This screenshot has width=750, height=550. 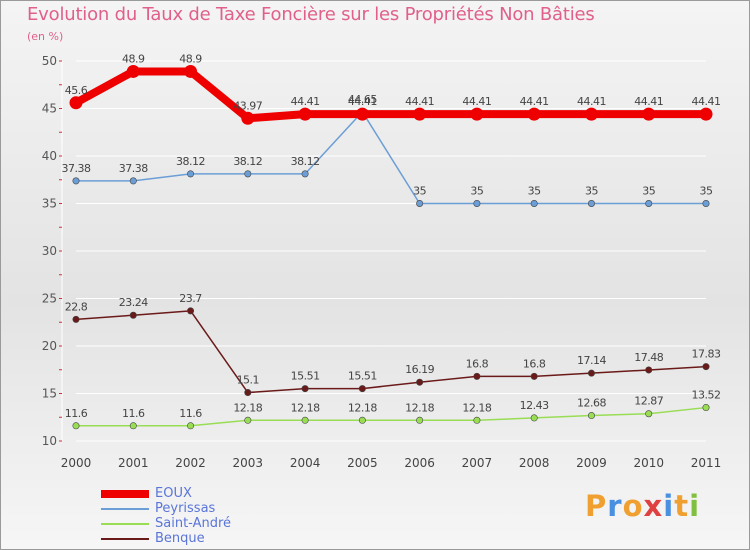 I want to click on series-line-peyrissas, so click(x=391, y=158).